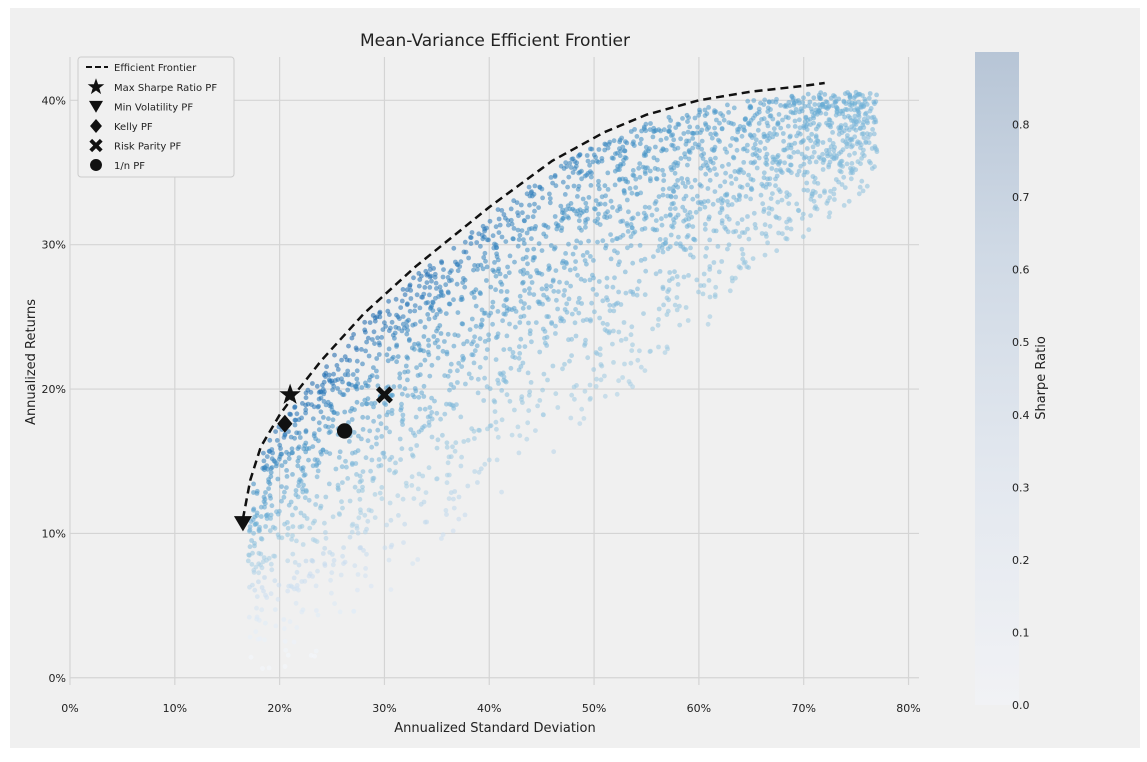 The width and height of the screenshot is (1147, 762). I want to click on legend-label: Kelly PF, so click(133, 127).